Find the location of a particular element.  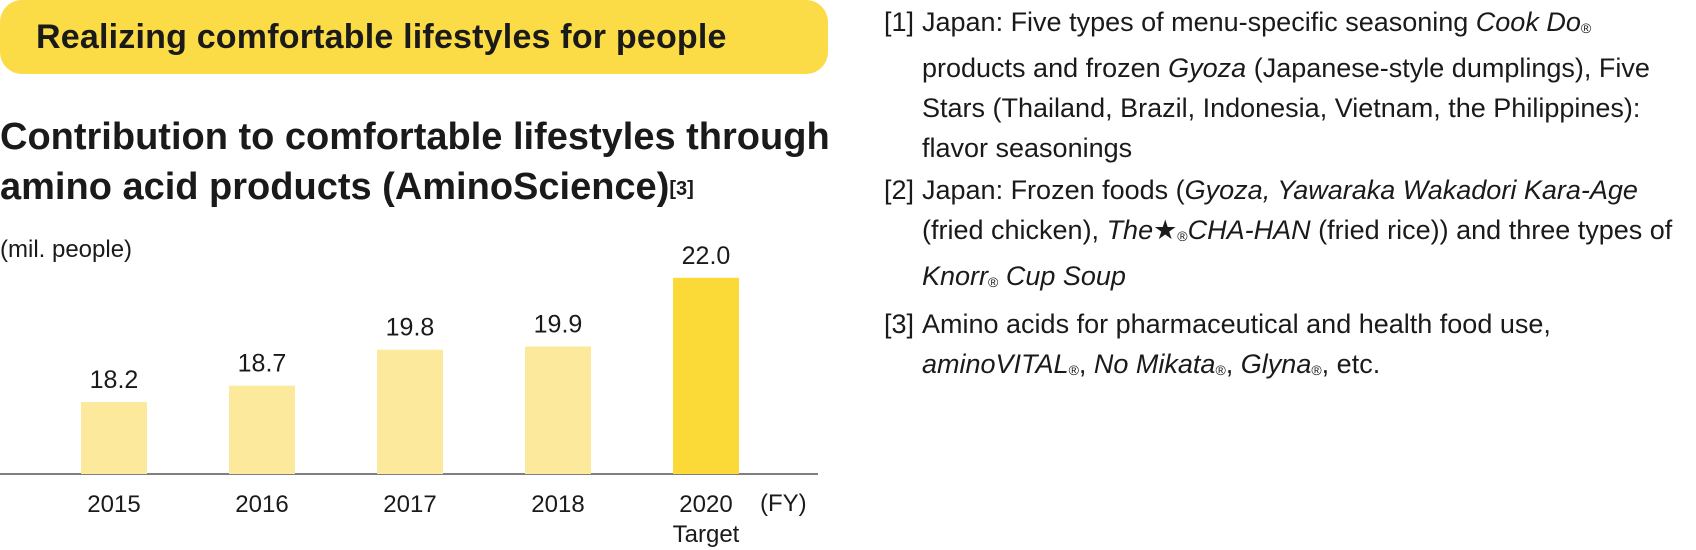

x-tick-sublabel: Target is located at coordinates (706, 534).